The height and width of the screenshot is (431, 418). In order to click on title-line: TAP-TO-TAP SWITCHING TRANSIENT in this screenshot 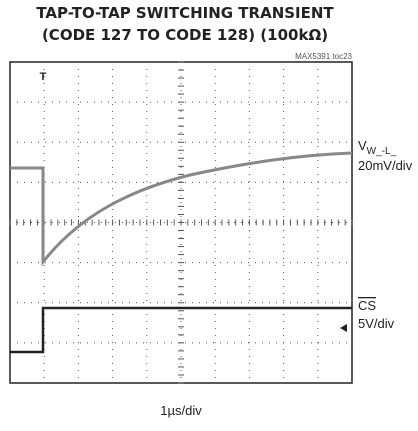, I will do `click(185, 13)`.